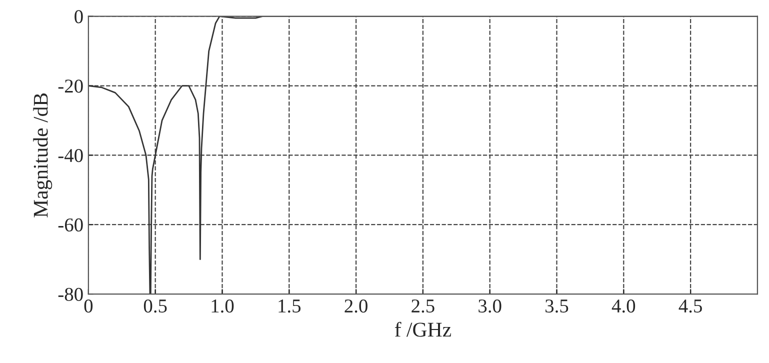 The image size is (769, 363). What do you see at coordinates (557, 306) in the screenshot?
I see `x-tick-label: 3.5` at bounding box center [557, 306].